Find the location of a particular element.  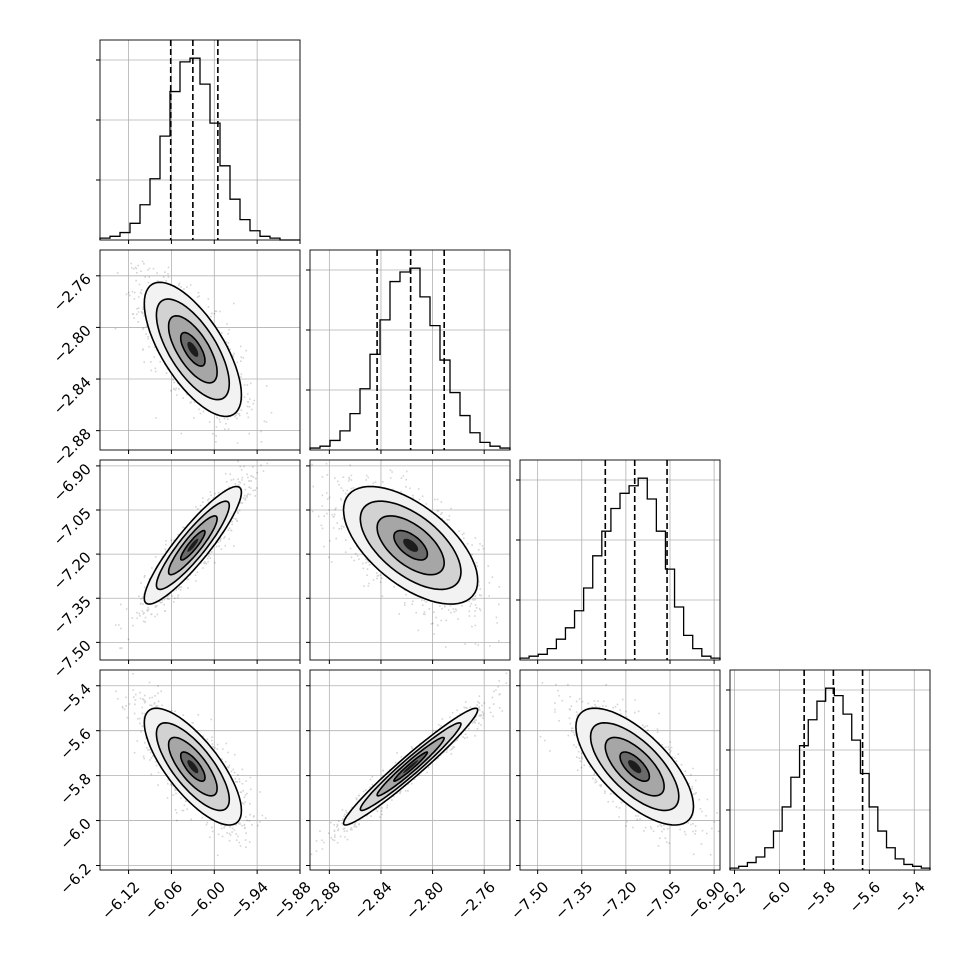

x-tick-label: −6.06 is located at coordinates (163, 900).